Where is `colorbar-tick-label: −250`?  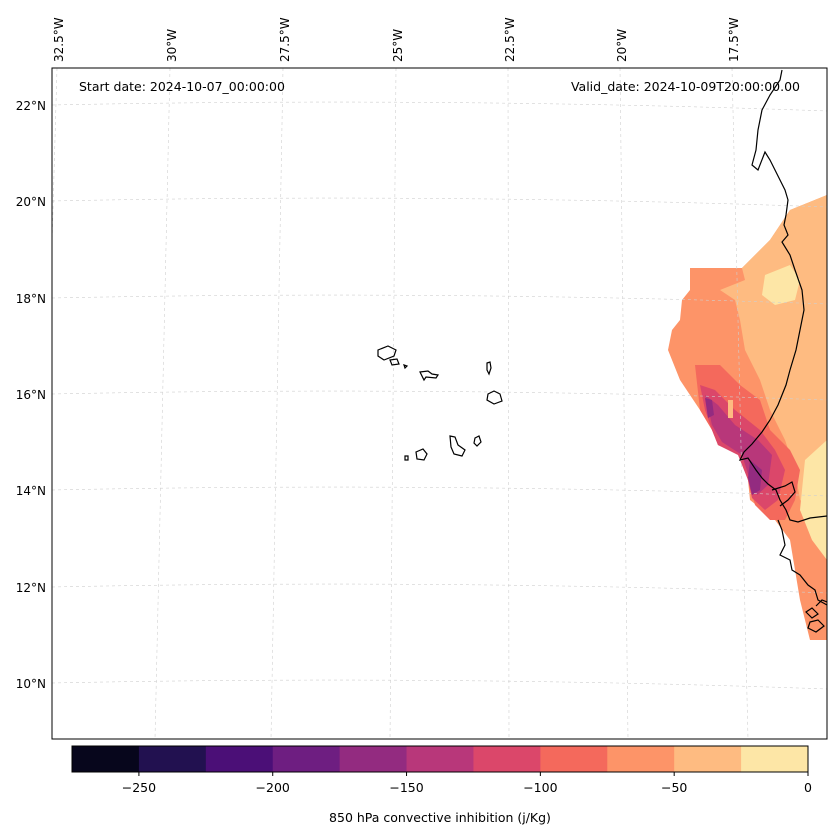 colorbar-tick-label: −250 is located at coordinates (139, 787).